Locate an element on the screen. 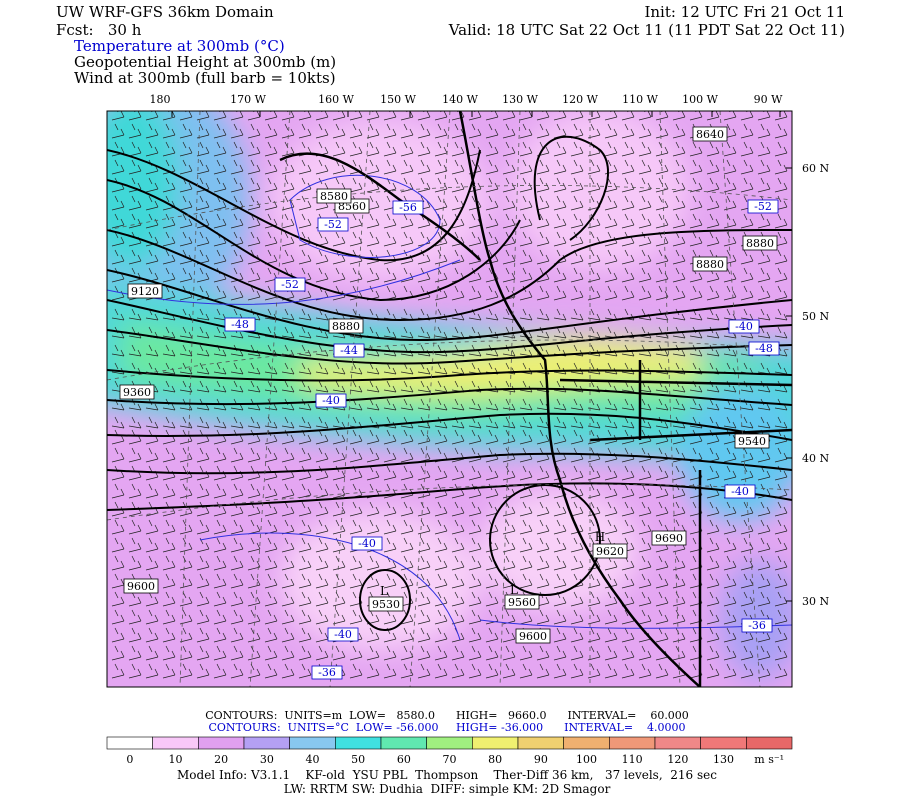  temperature-label: -40 is located at coordinates (744, 326).